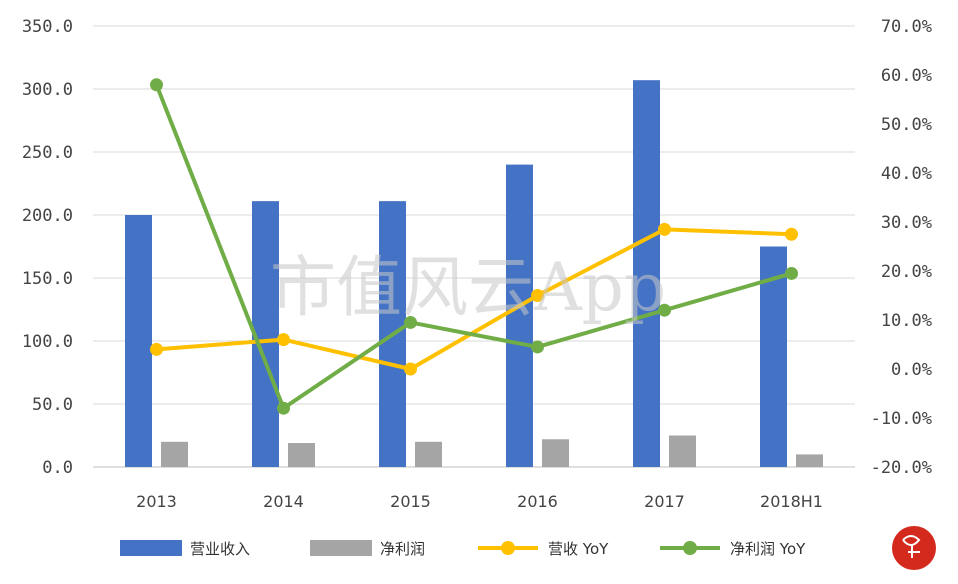 The height and width of the screenshot is (584, 958). Describe the element at coordinates (468, 287) in the screenshot. I see `watermark: 市值风云App` at that location.